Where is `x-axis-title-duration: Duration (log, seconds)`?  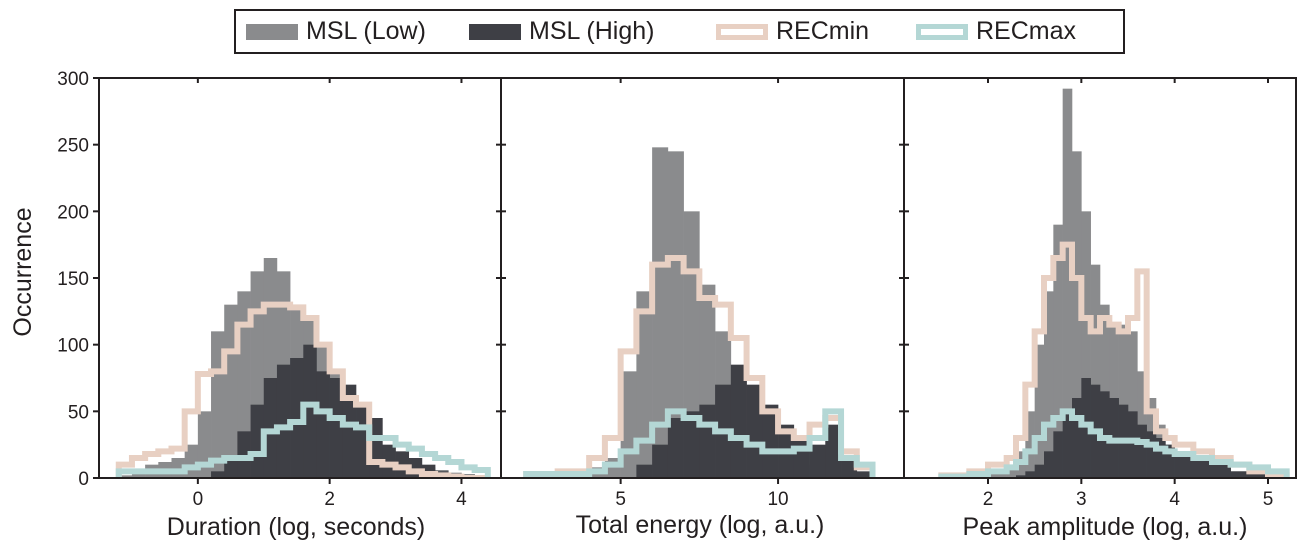 x-axis-title-duration: Duration (log, seconds) is located at coordinates (296, 527).